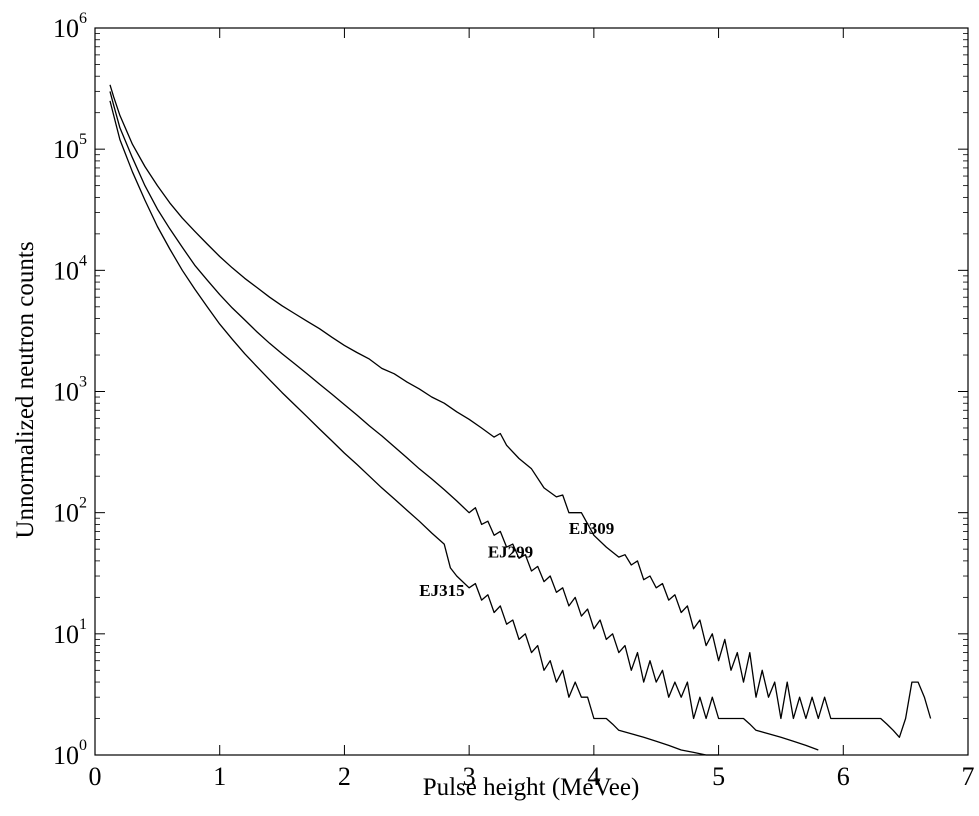  I want to click on x-tick-label: 0, so click(95, 776).